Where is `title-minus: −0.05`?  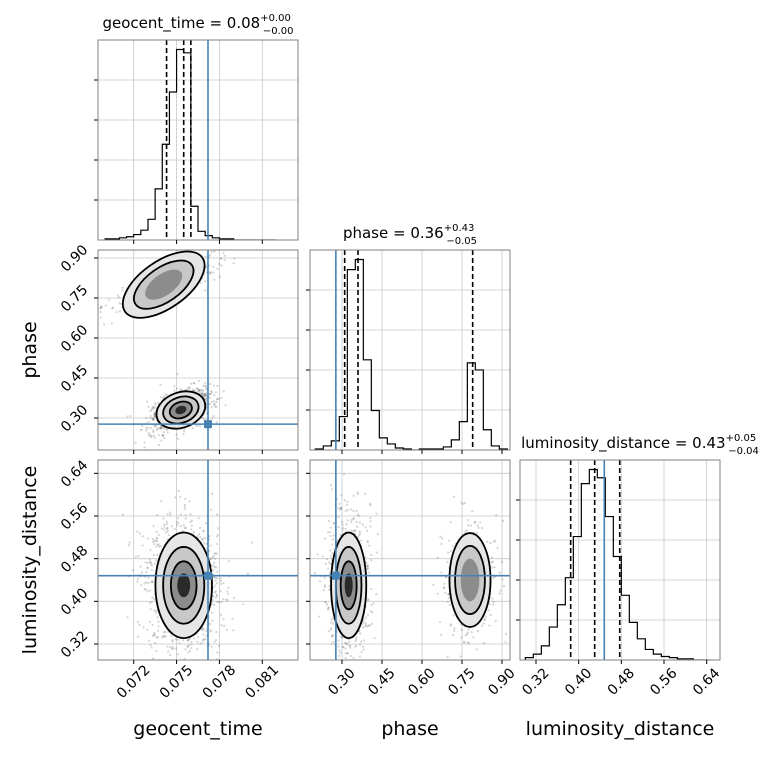 title-minus: −0.05 is located at coordinates (461, 241).